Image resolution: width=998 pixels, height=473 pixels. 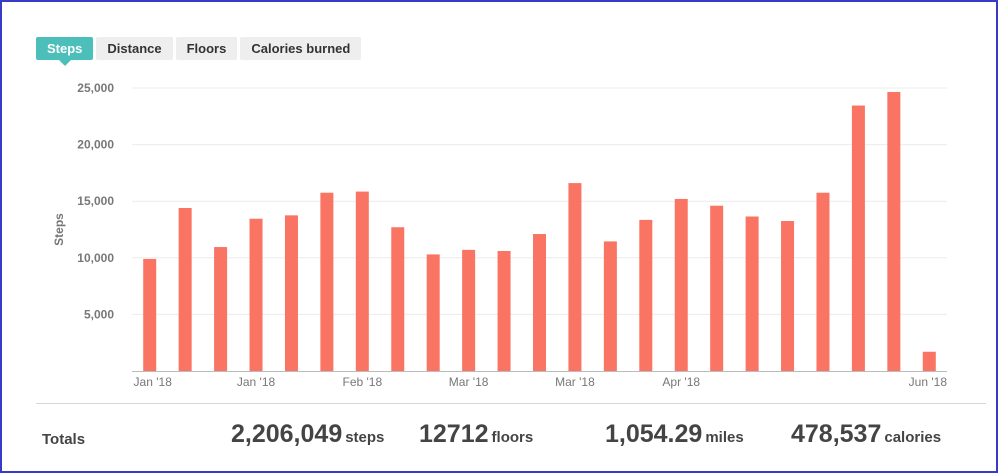 What do you see at coordinates (724, 437) in the screenshot?
I see `total-miles-unit: miles` at bounding box center [724, 437].